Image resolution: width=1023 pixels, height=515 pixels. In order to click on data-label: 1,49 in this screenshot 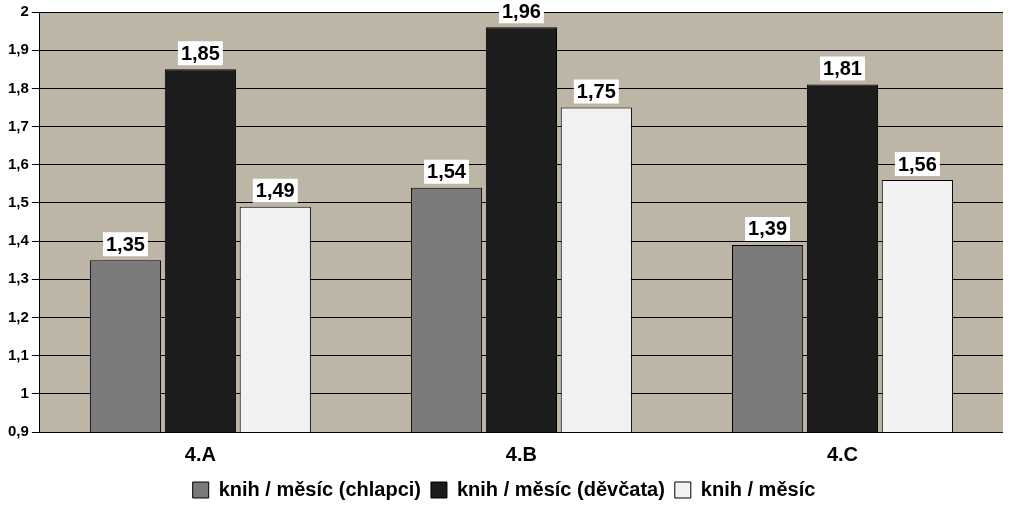, I will do `click(275, 190)`.